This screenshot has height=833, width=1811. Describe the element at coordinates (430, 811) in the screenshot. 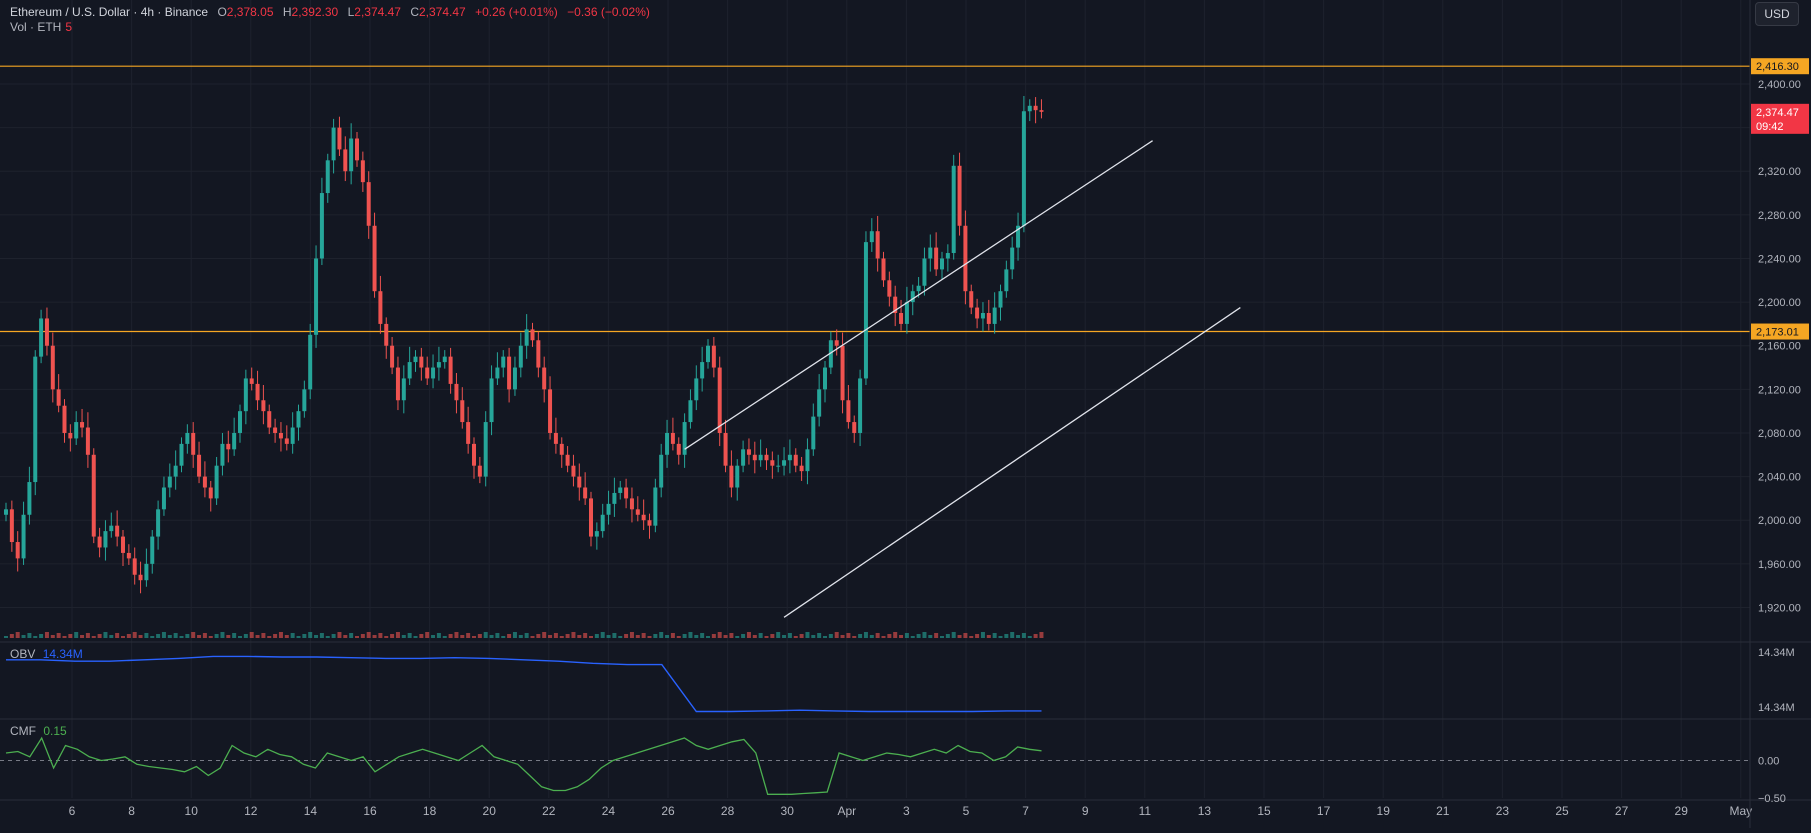

I see `x-tick-label: 18` at that location.